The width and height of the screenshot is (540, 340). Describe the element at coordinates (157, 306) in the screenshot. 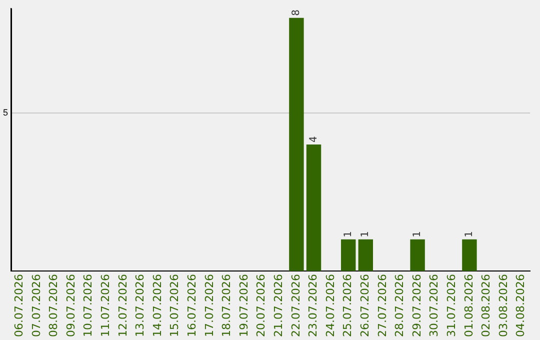

I see `x-tick-label: 14.07.2026` at that location.